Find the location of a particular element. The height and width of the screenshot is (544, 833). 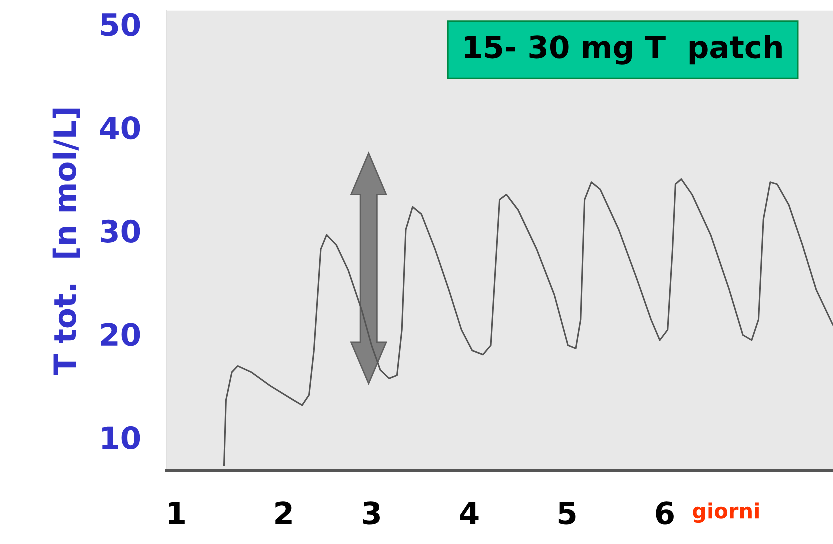

y-tick-label: 50 is located at coordinates (120, 24).